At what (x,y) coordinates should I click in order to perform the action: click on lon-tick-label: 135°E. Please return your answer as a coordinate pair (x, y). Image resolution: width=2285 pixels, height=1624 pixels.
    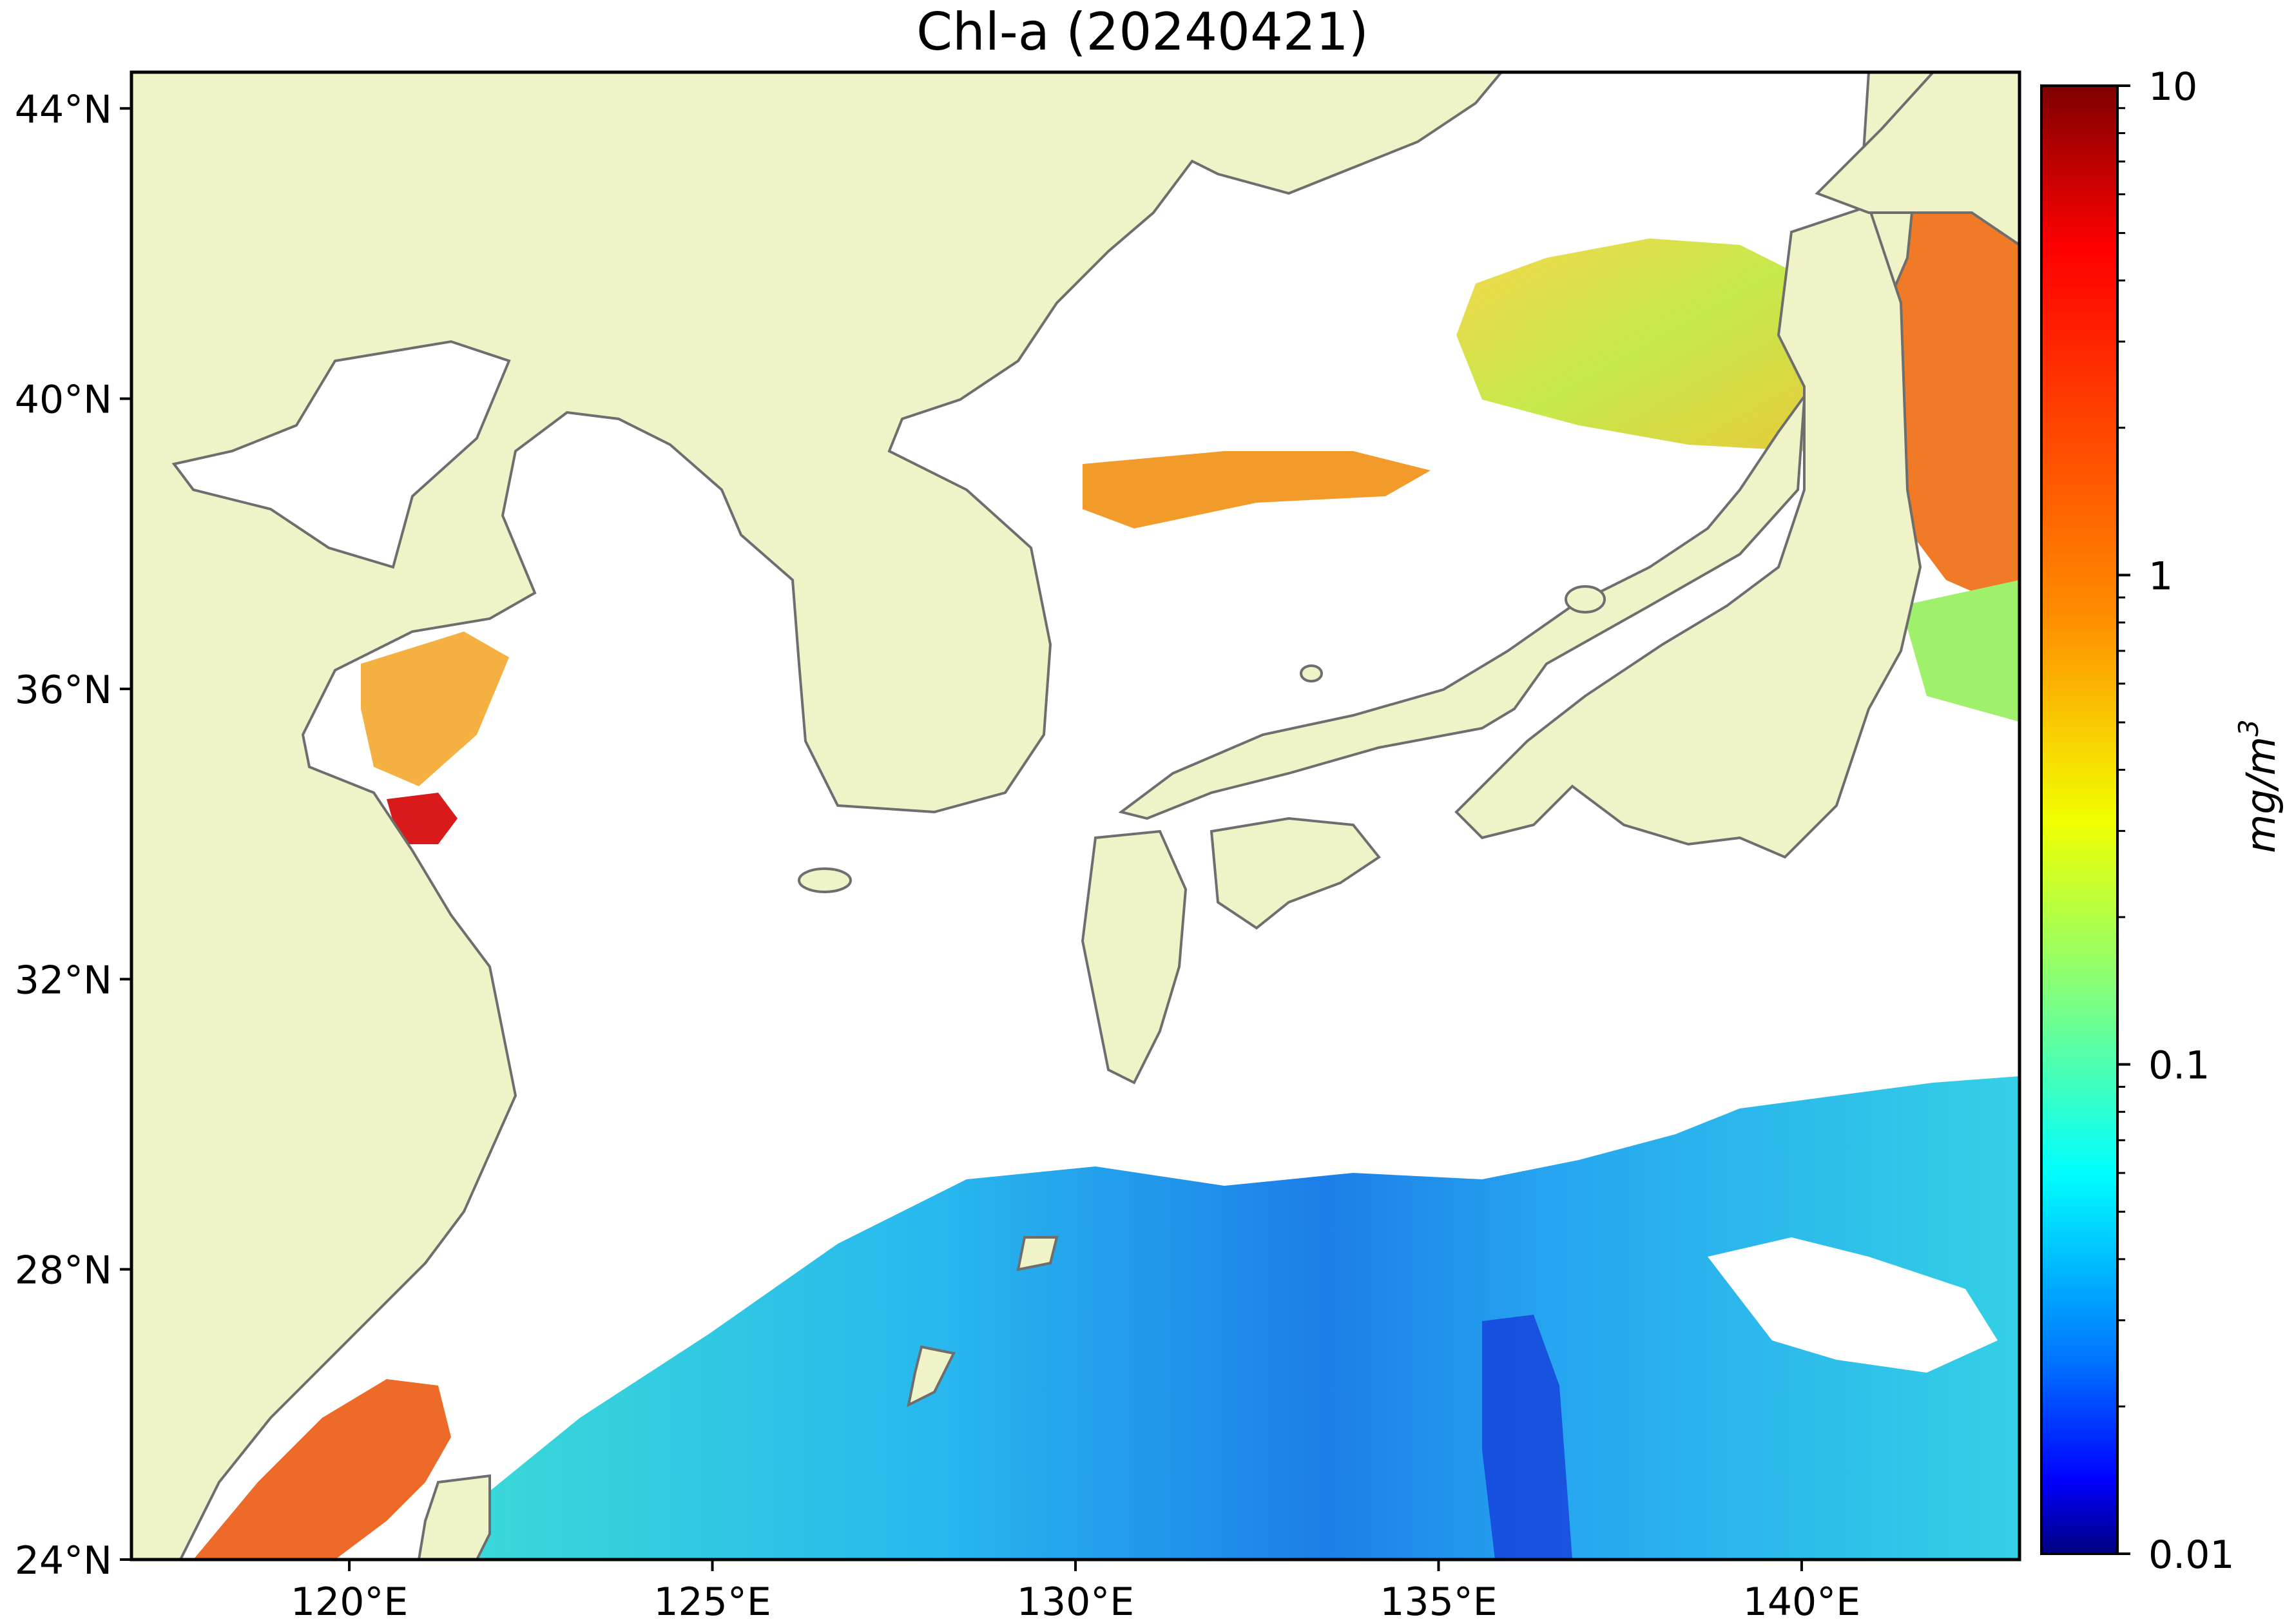
    Looking at the image, I should click on (1438, 1602).